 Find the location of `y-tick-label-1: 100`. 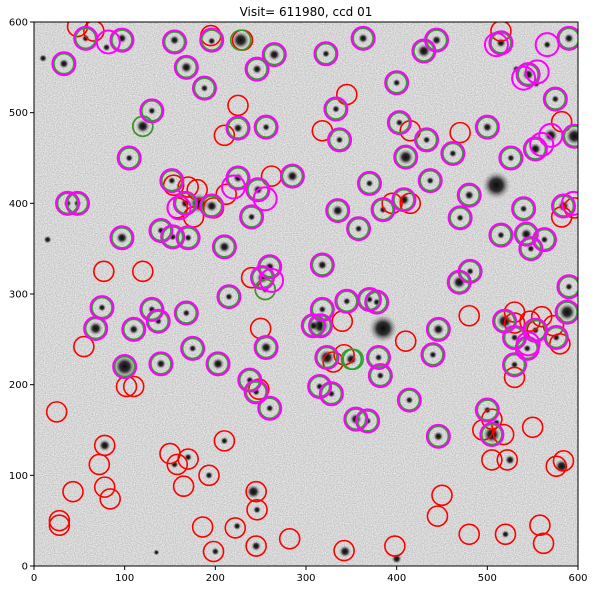

y-tick-label-1: 100 is located at coordinates (18, 476).